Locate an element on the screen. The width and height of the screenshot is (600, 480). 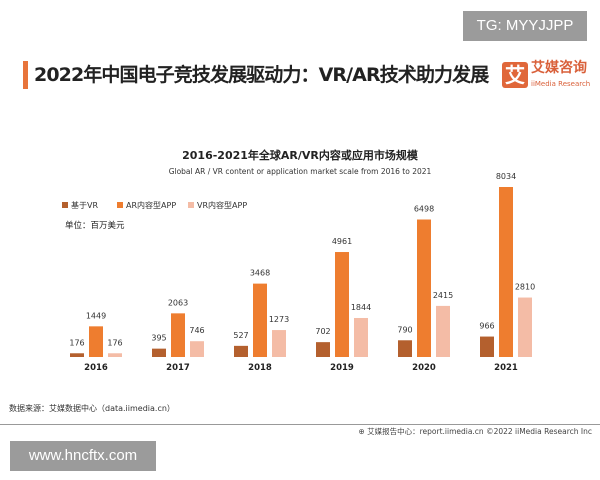
data-label: 1273 is located at coordinates (279, 319).